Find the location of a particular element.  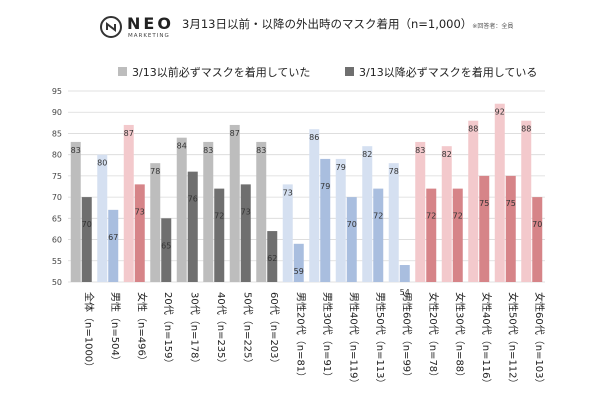

x-tick-label: 男性20代（n=81） is located at coordinates (300, 337).